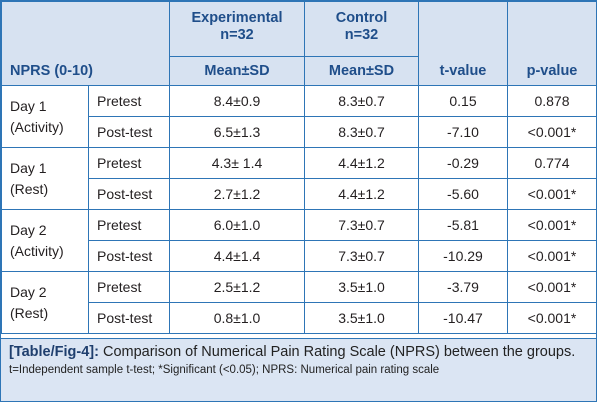  Describe the element at coordinates (552, 101) in the screenshot. I see `cell-p-value: 0.878` at that location.